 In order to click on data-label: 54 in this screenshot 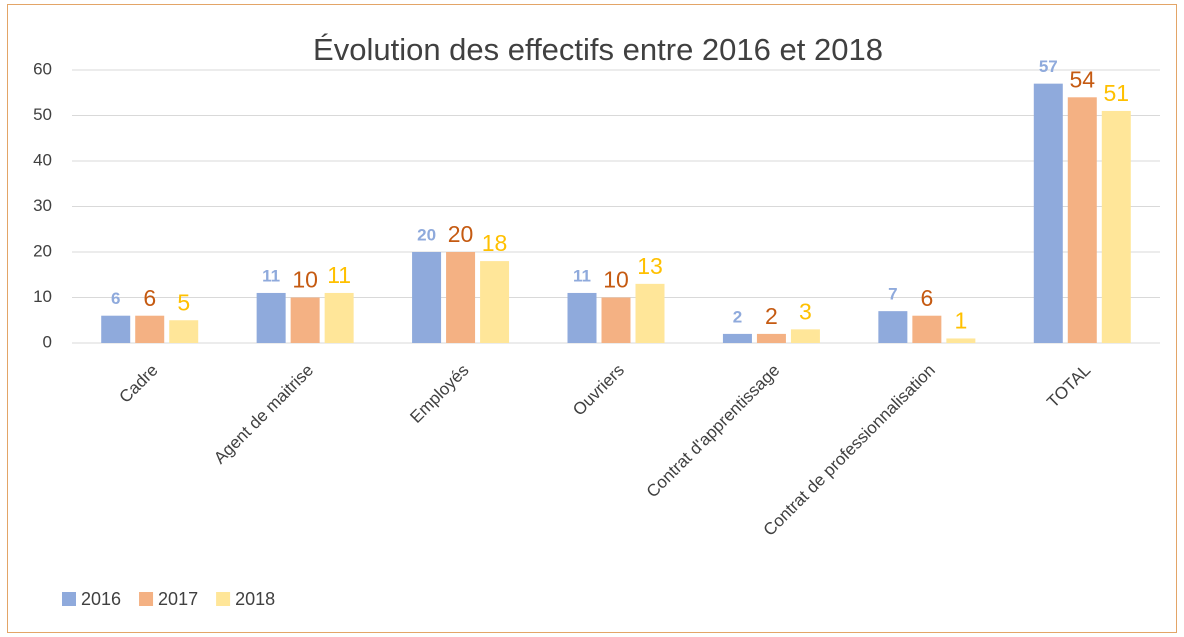, I will do `click(1082, 79)`.